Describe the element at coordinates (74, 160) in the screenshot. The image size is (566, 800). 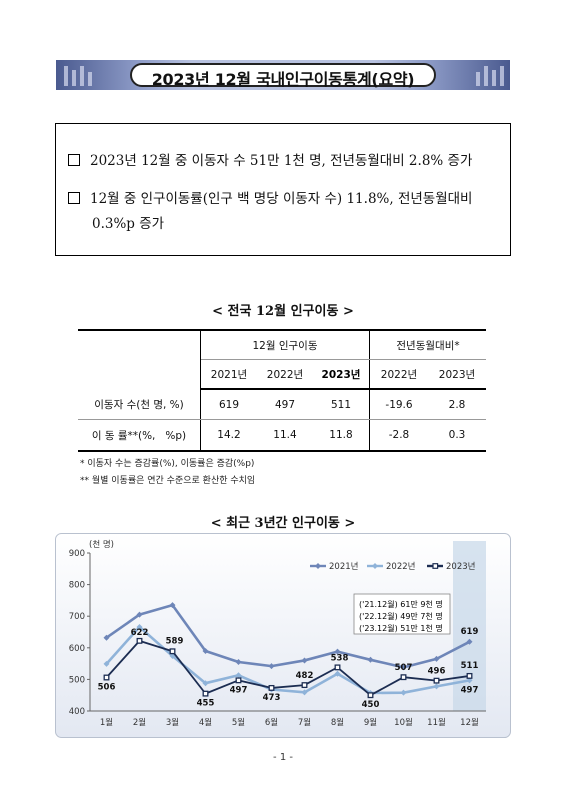
I see `checkbox-square-icon` at that location.